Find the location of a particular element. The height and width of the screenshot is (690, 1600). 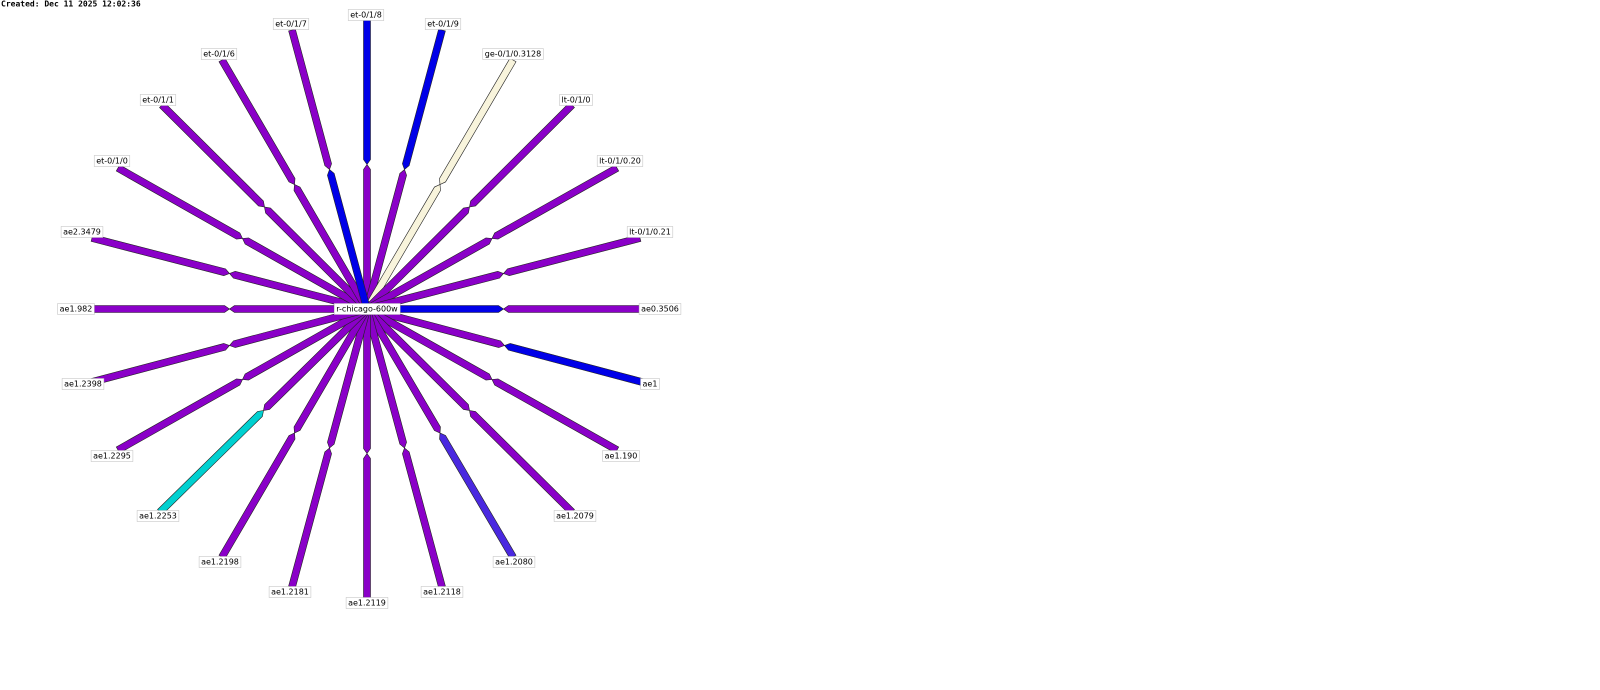

node-label: ae1.2398 is located at coordinates (83, 384).